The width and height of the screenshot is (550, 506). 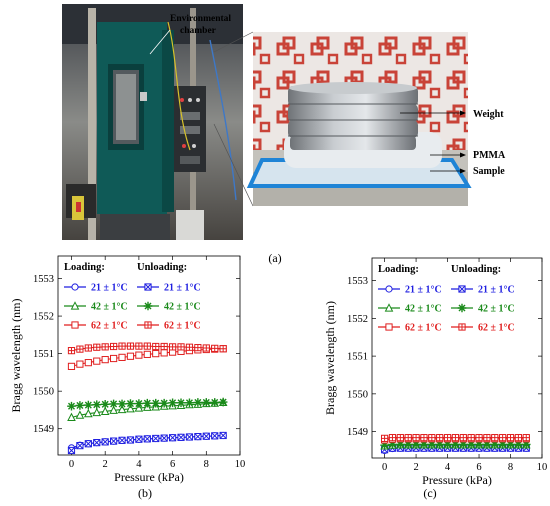 I want to click on sample-label: Sample, so click(x=489, y=171).